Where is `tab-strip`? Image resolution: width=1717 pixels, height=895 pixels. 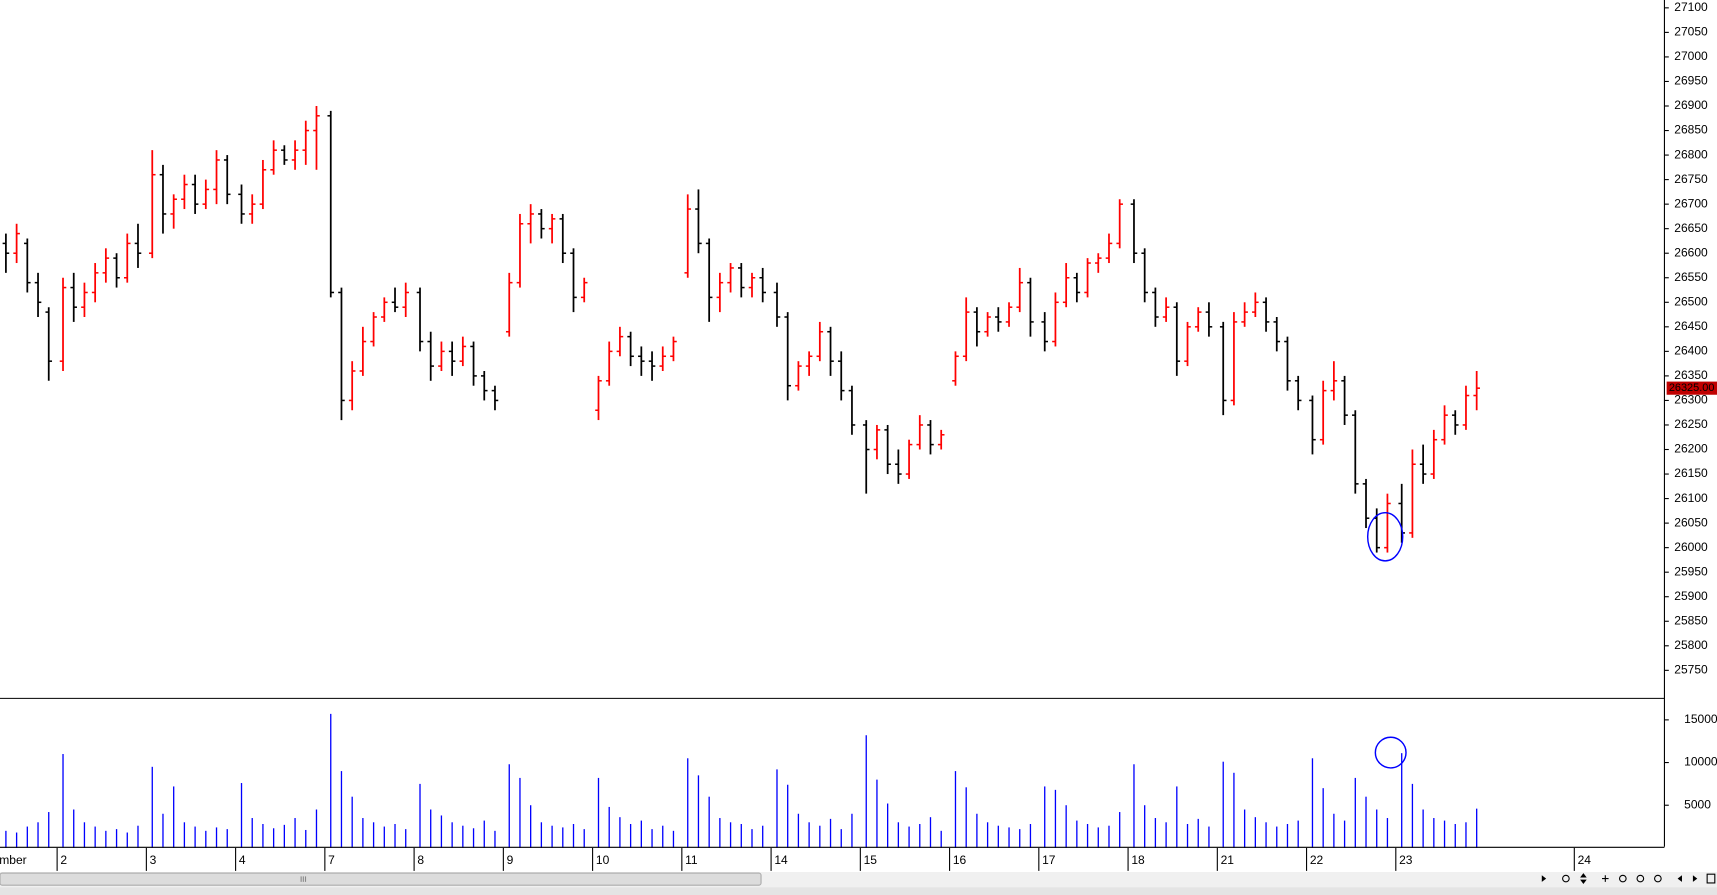 tab-strip is located at coordinates (858, 891).